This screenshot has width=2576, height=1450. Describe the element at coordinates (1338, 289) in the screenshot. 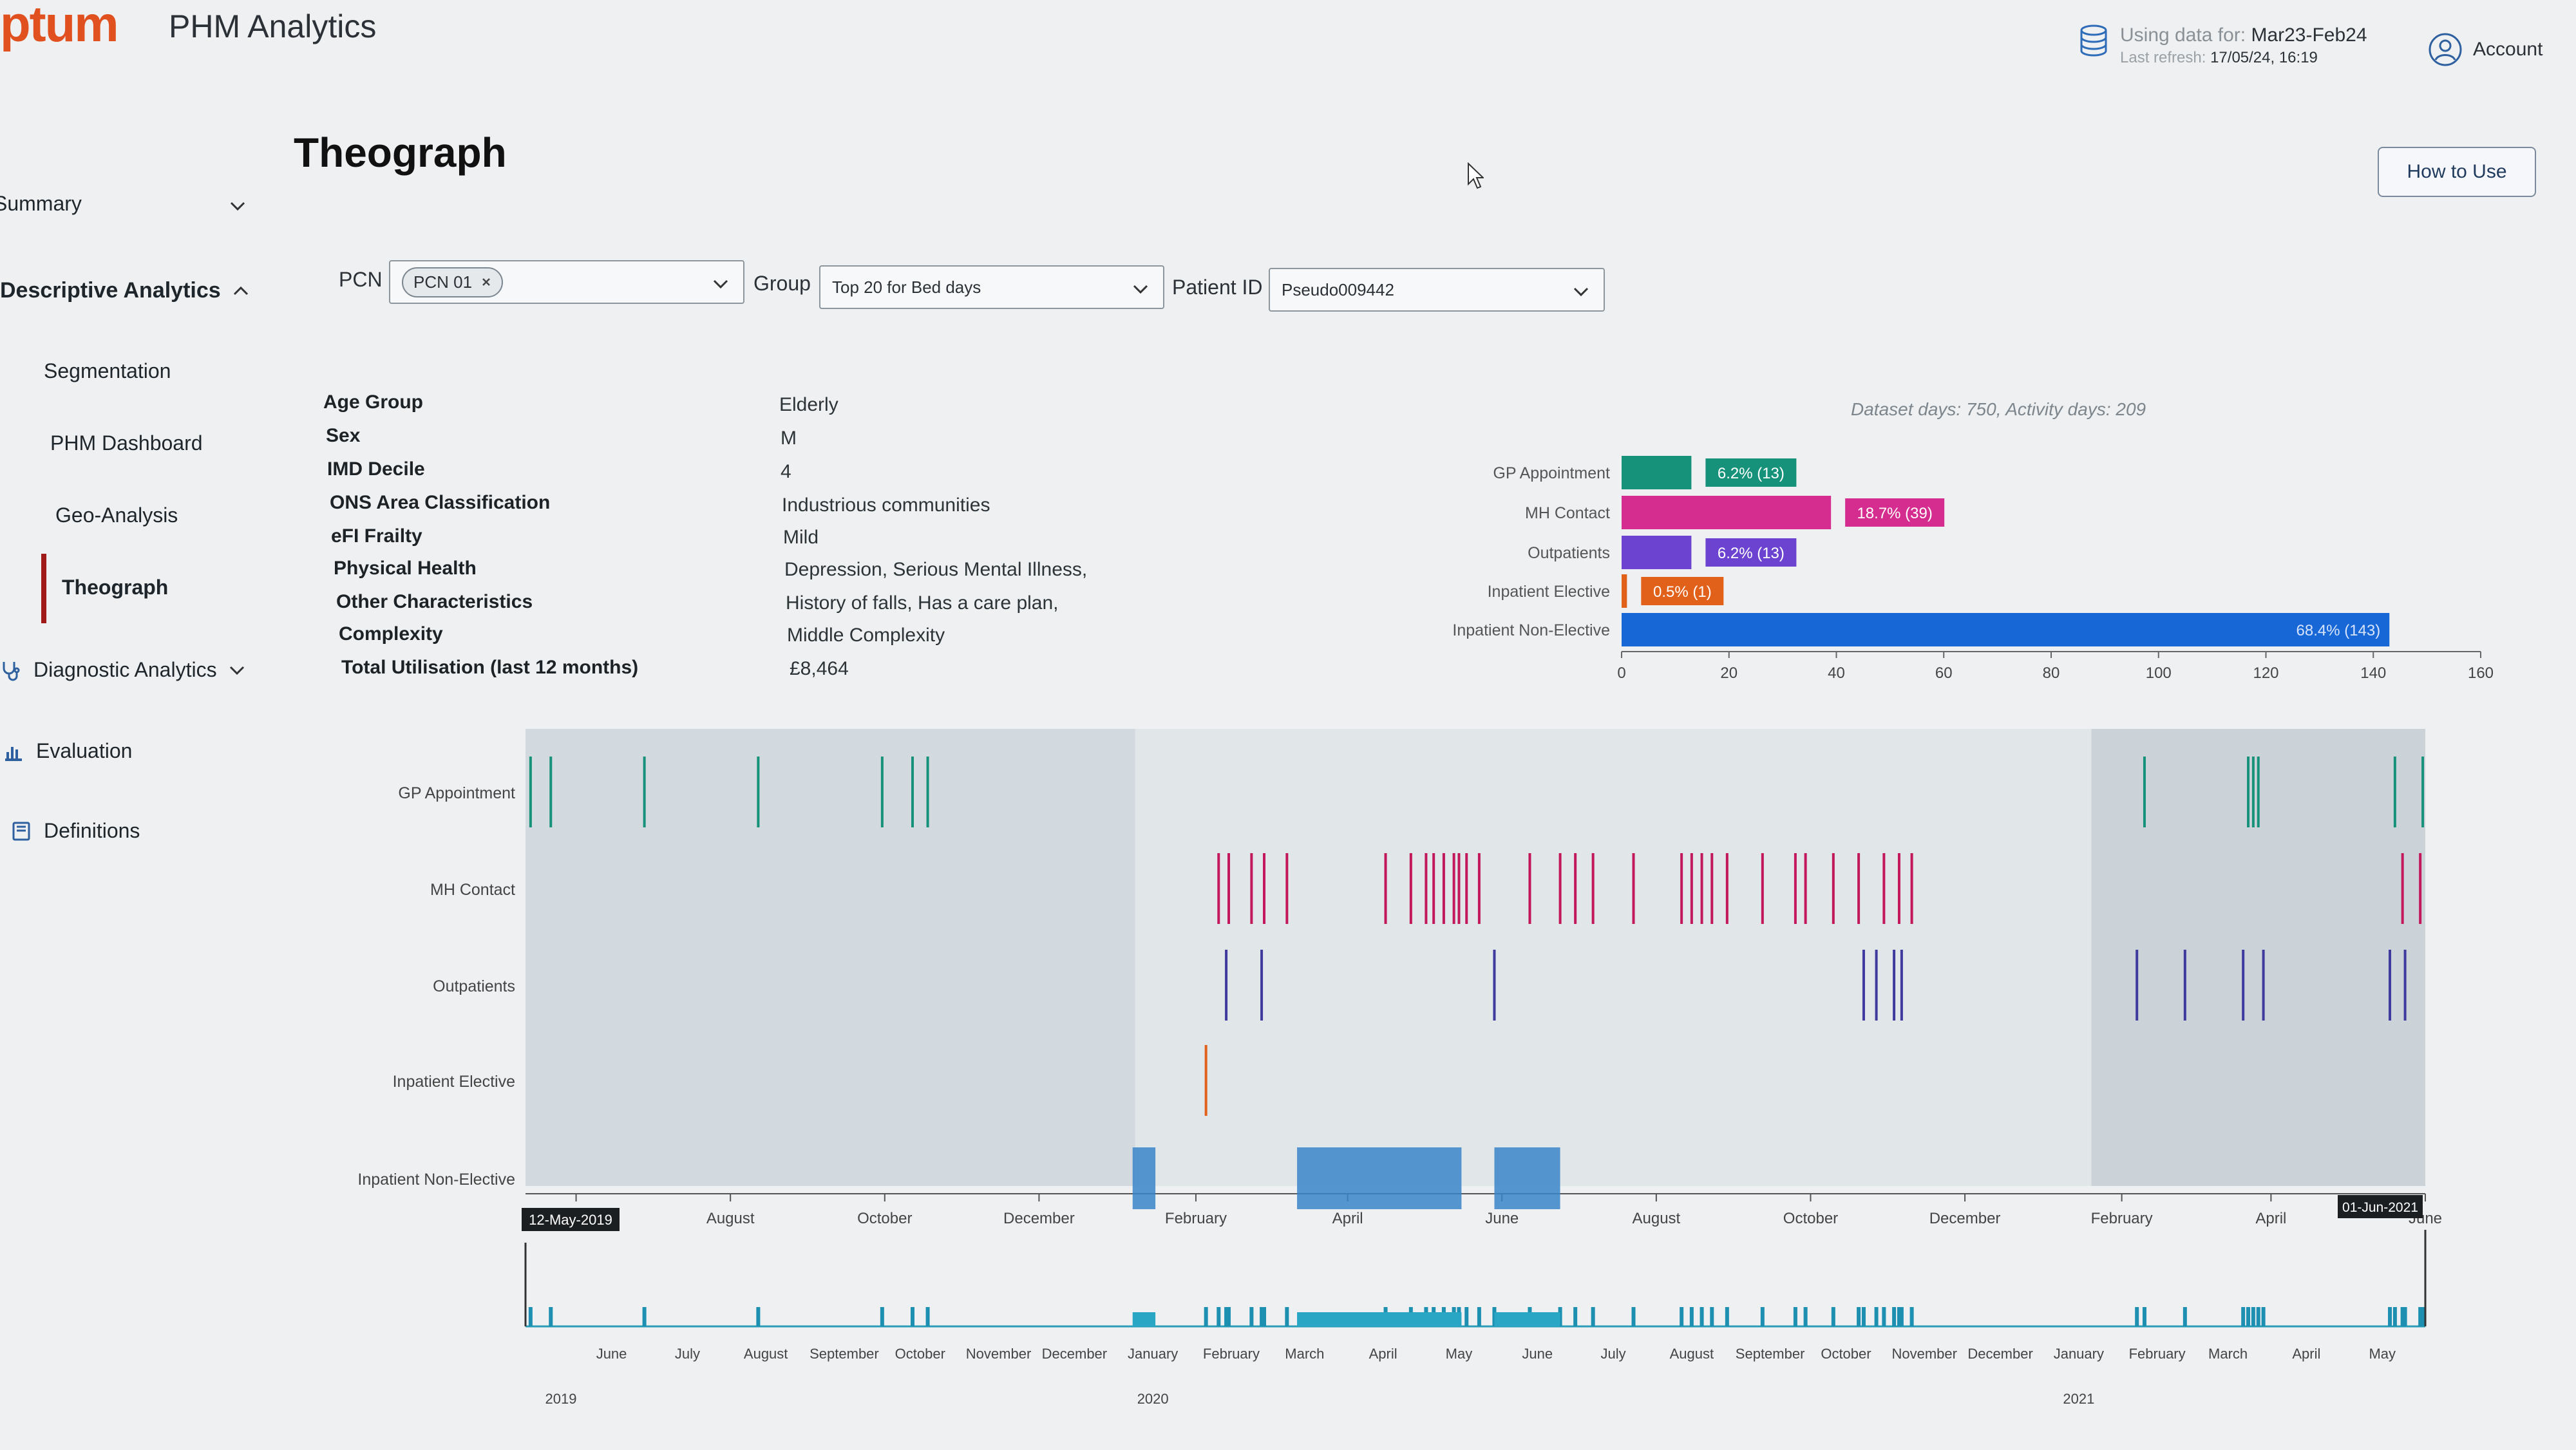

I see `patient-id-value: Pseudo009442` at that location.